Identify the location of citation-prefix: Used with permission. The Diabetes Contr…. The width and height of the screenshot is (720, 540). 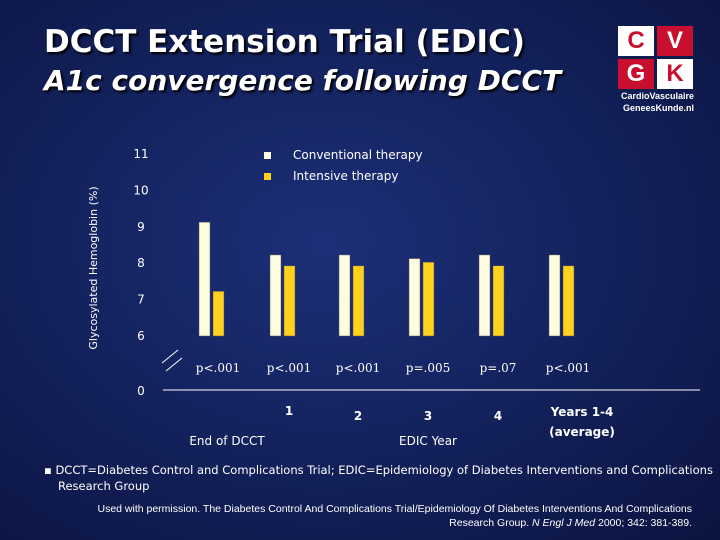
(394, 516).